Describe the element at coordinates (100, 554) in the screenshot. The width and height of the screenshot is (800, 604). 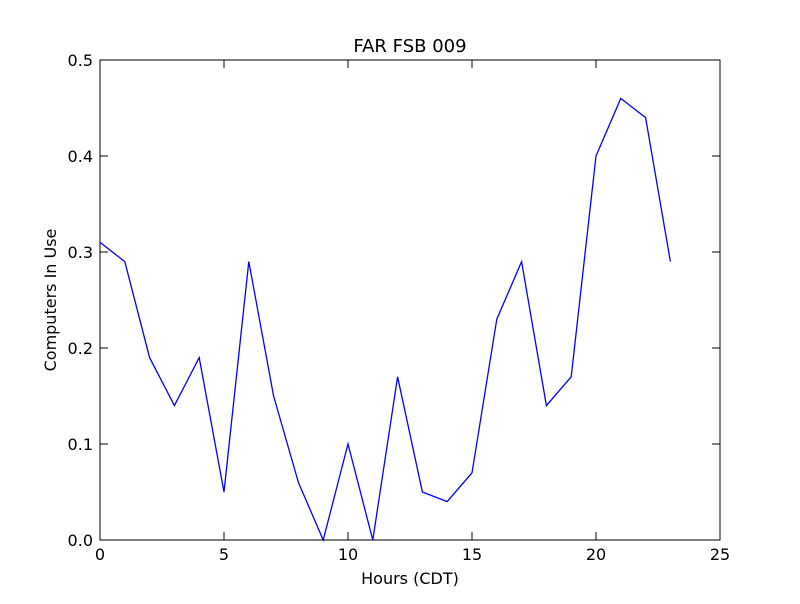
I see `x-tick-label-0: 0` at that location.